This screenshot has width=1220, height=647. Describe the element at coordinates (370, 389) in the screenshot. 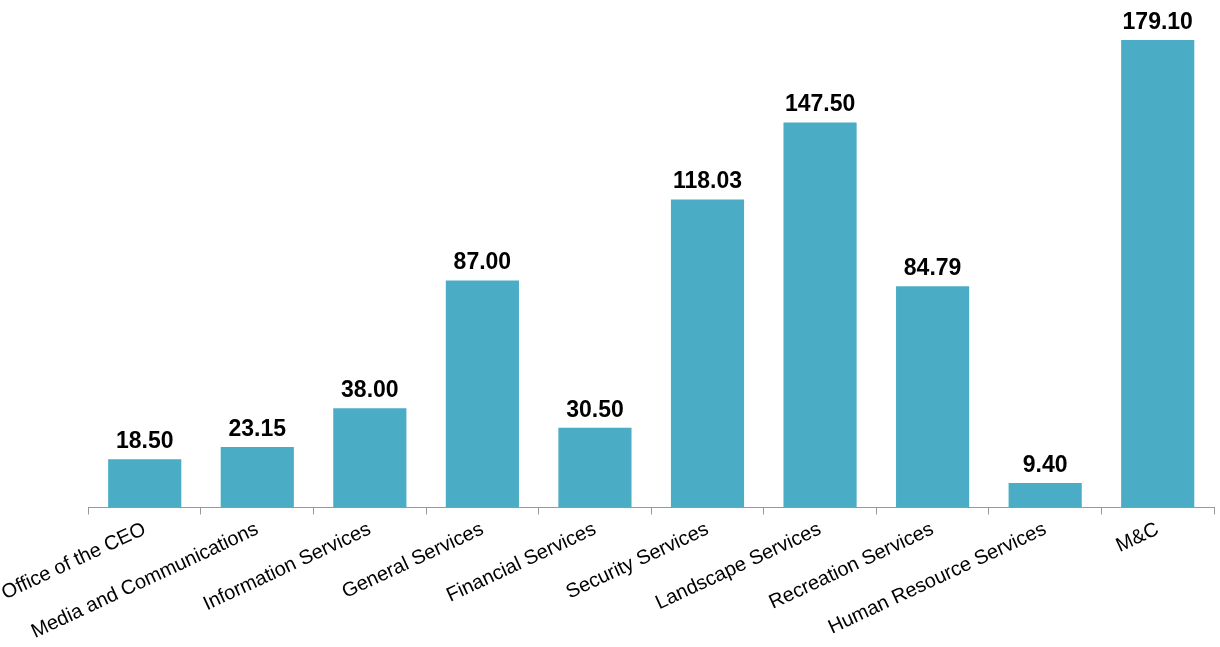

I see `data-label: 38.00` at that location.